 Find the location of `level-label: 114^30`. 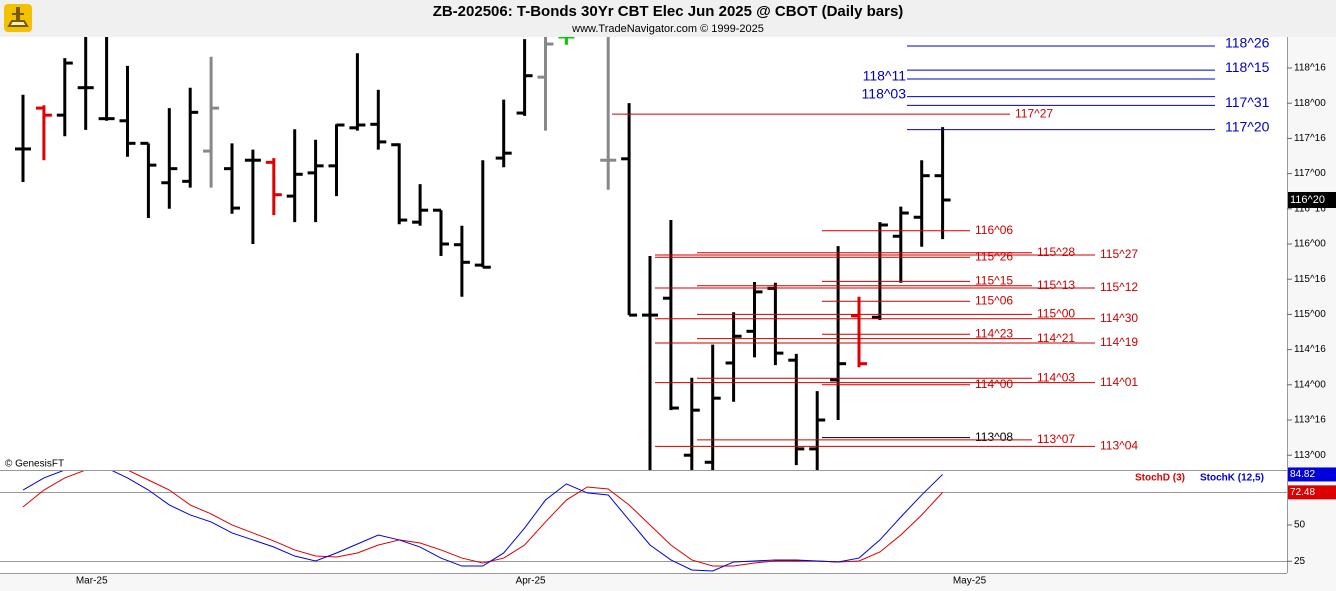

level-label: 114^30 is located at coordinates (1119, 318).